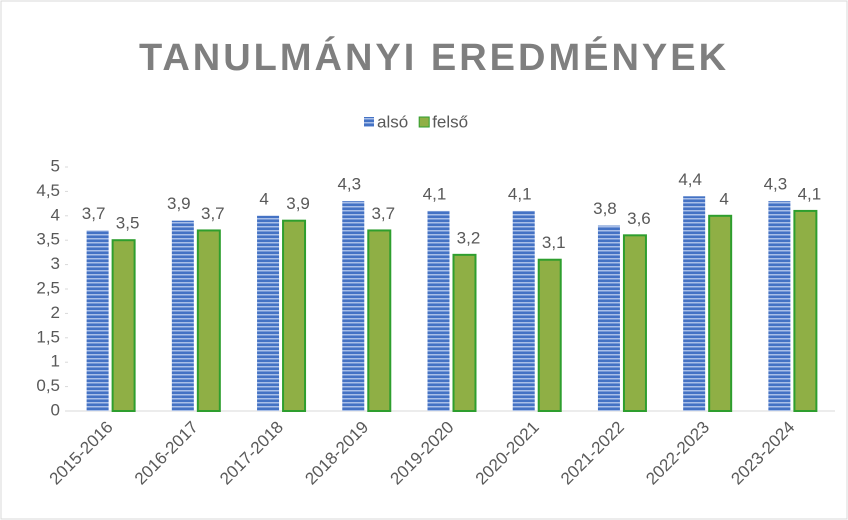 The height and width of the screenshot is (520, 848). Describe the element at coordinates (450, 121) in the screenshot. I see `legend-label: felső` at that location.